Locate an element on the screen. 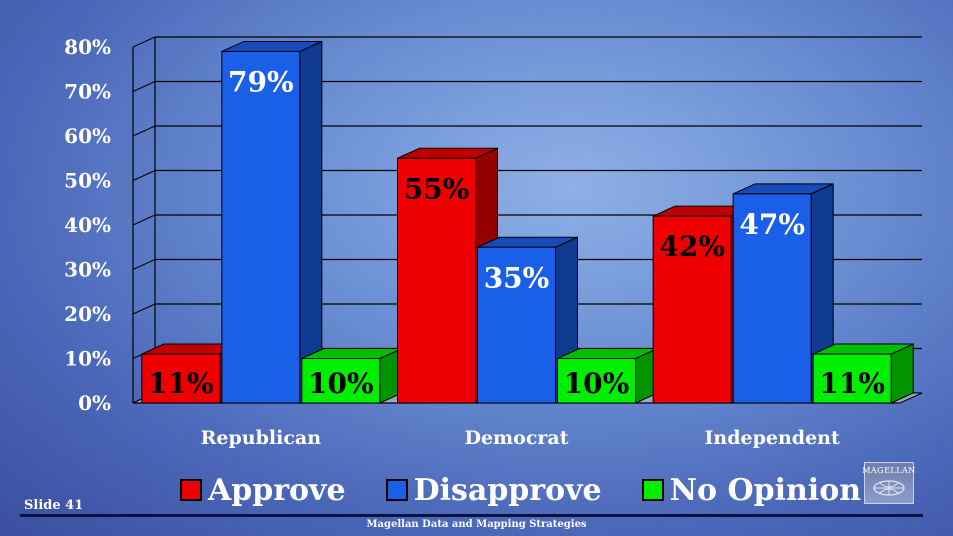 This screenshot has width=953, height=536. legend-swatch-no-opinion is located at coordinates (652, 490).